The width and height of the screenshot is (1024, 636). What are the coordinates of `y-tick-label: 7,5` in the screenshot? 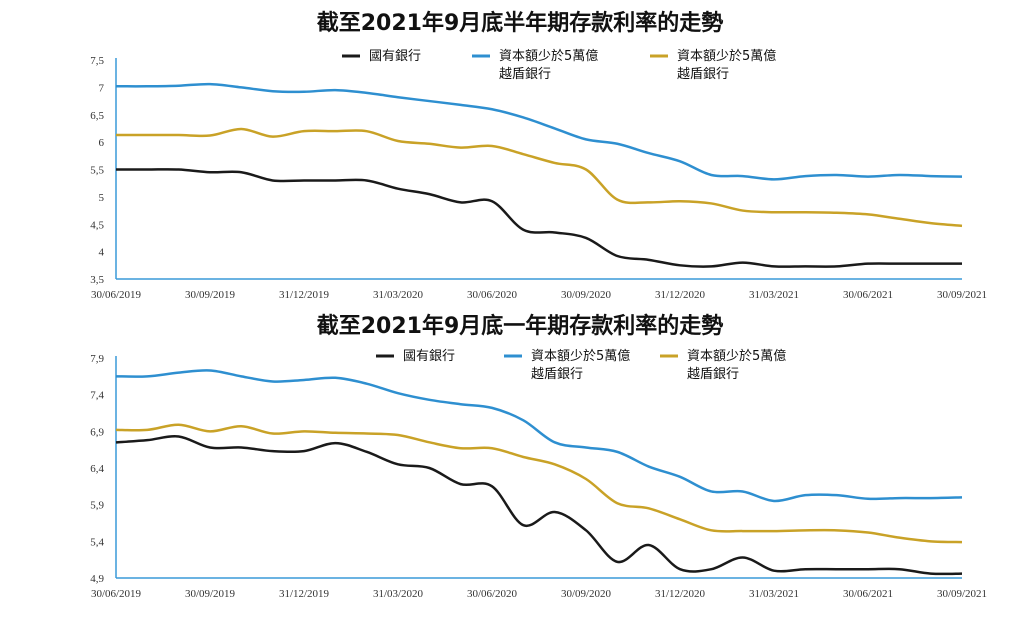 It's located at (97, 61).